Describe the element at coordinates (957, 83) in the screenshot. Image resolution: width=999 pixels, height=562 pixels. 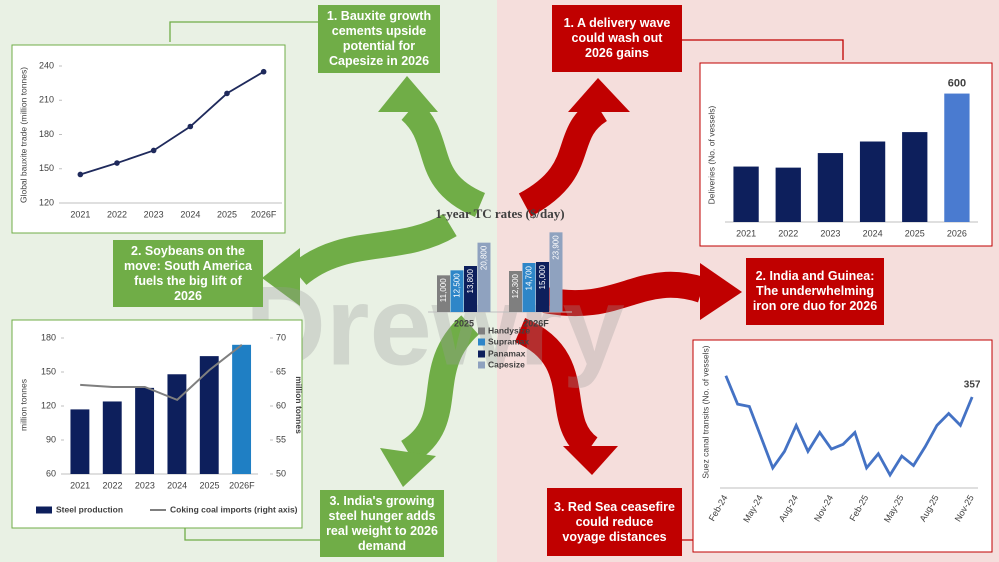
I see `data-label: 600` at that location.